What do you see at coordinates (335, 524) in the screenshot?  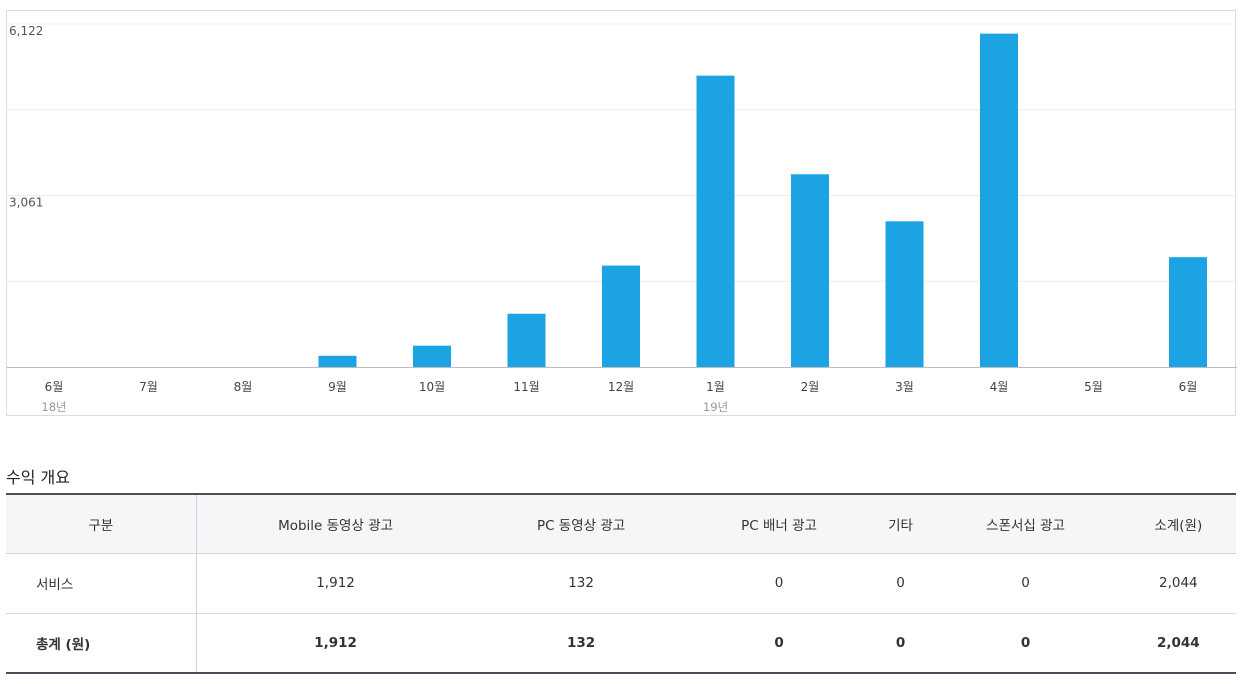 I see `header-mobile-video: Mobile 동영상 광고` at bounding box center [335, 524].